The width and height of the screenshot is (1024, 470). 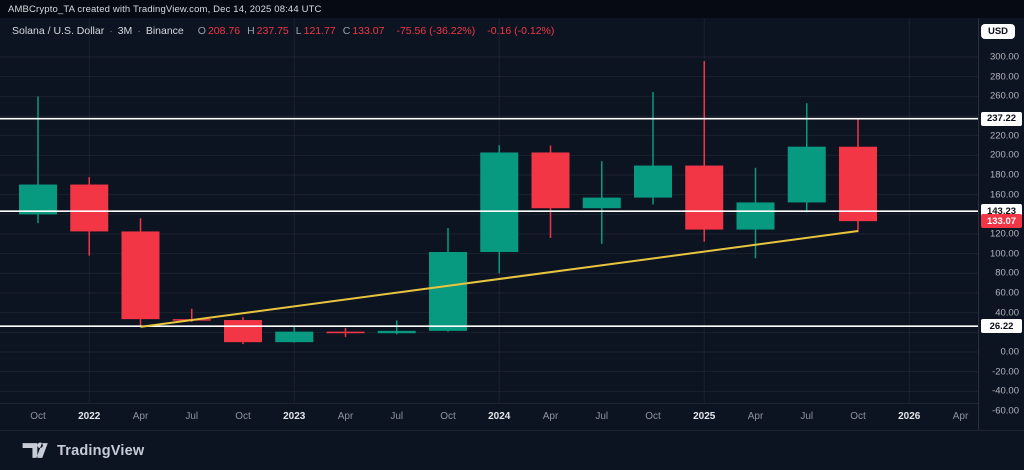 I want to click on price-tick: 300.00, so click(x=1004, y=57).